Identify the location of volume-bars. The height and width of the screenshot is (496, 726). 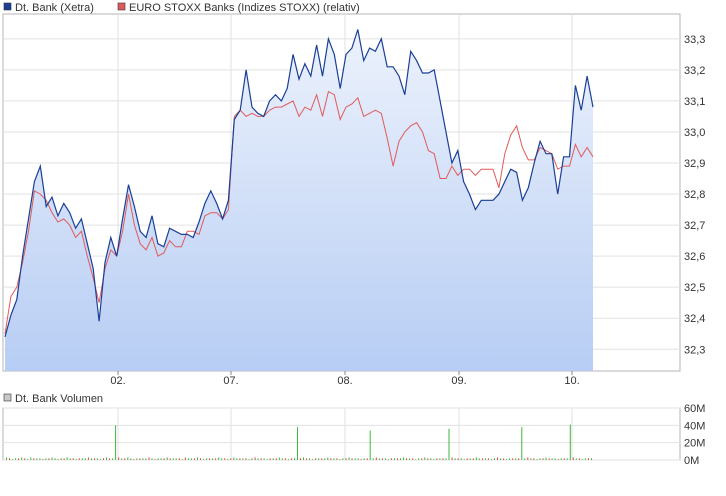
(299, 442).